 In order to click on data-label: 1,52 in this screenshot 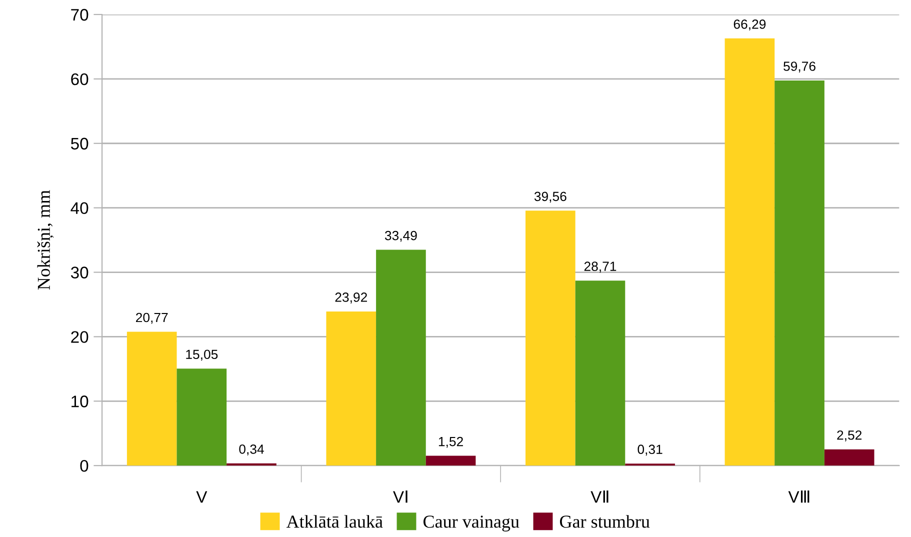, I will do `click(450, 442)`.